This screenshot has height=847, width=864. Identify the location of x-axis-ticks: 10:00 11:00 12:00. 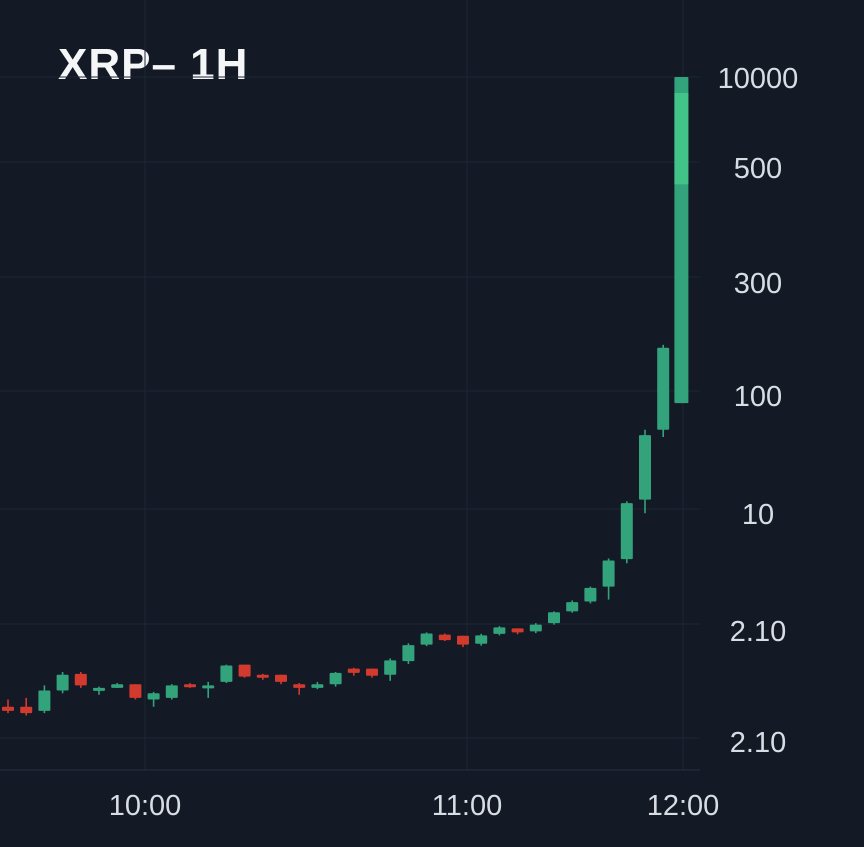
(414, 806).